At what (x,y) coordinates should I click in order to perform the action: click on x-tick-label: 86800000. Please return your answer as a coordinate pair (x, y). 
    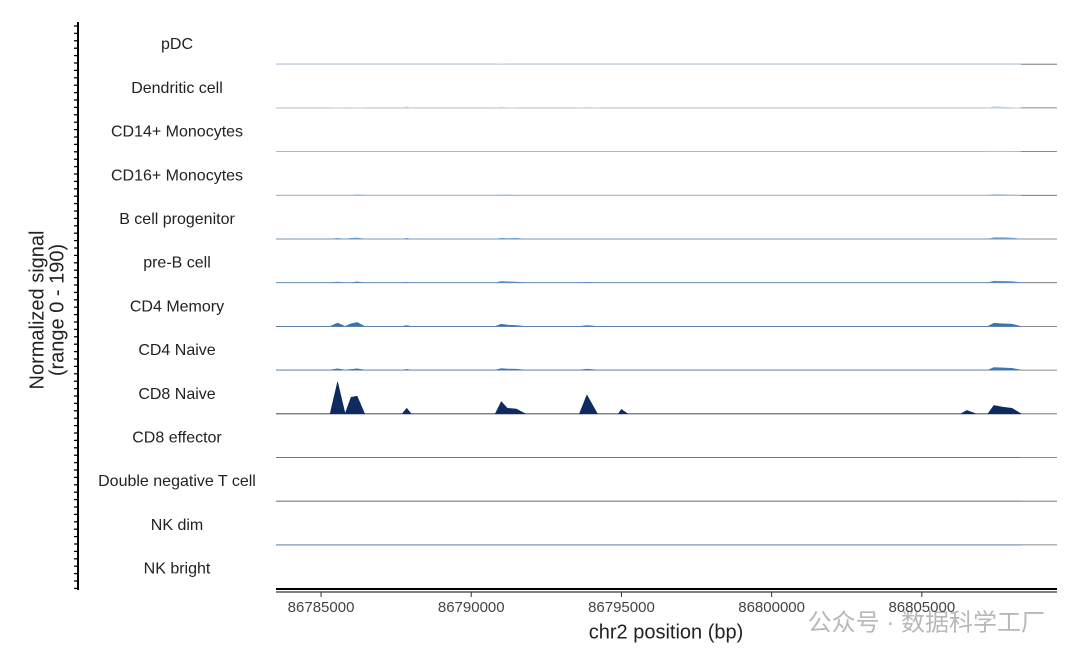
    Looking at the image, I should click on (771, 607).